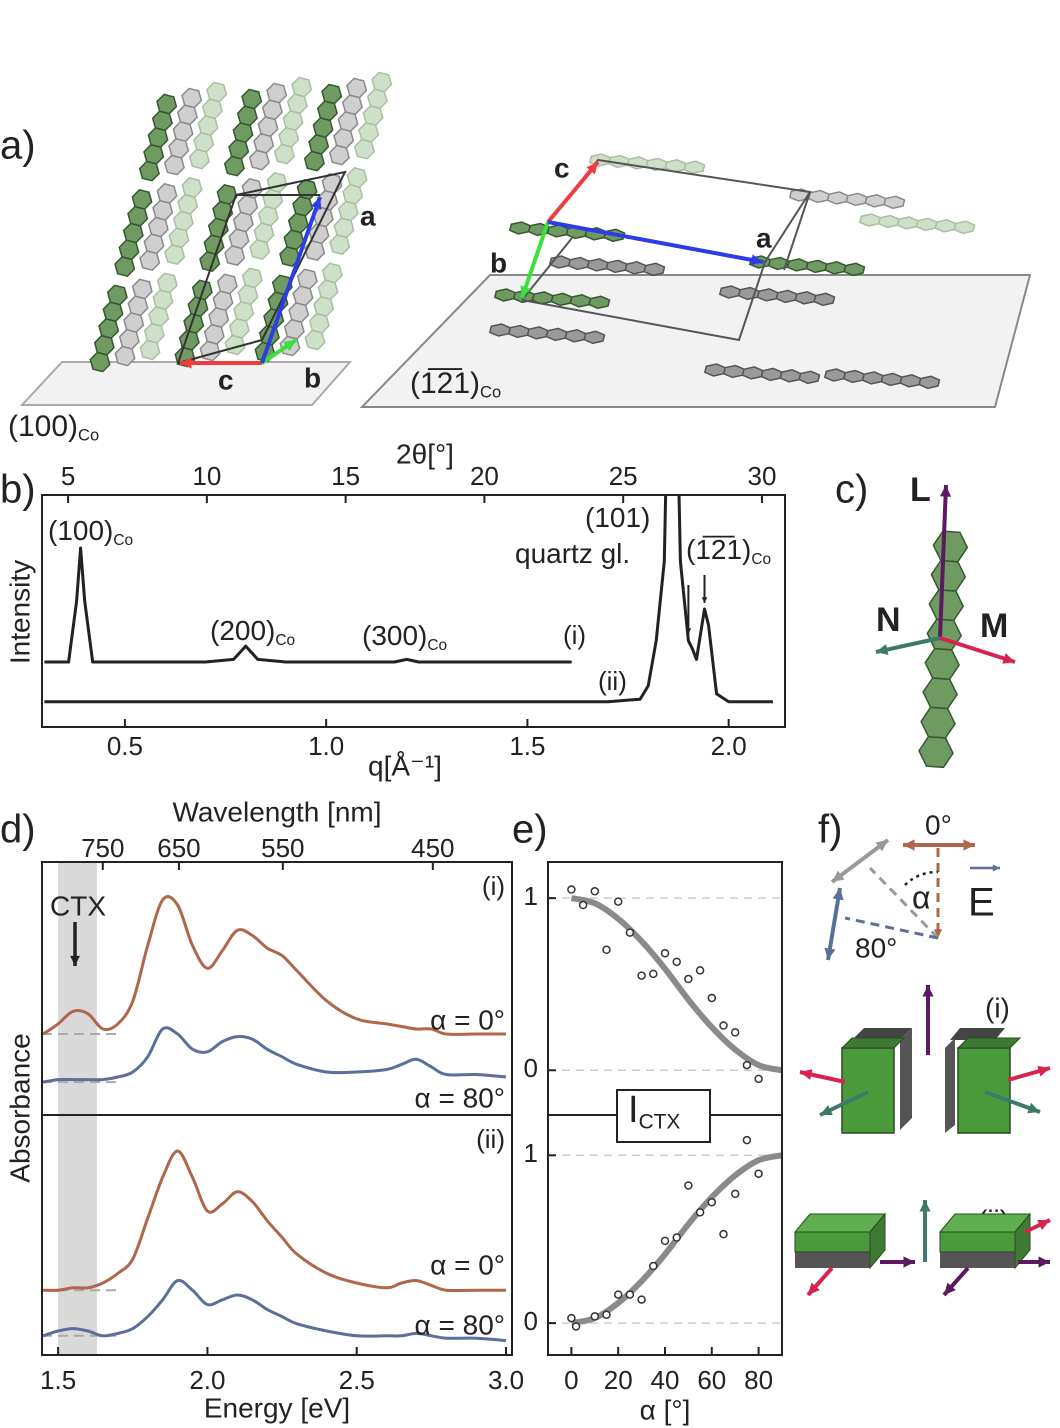 The image size is (1060, 1428). What do you see at coordinates (345, 476) in the screenshot?
I see `x-tick-label: 15` at bounding box center [345, 476].